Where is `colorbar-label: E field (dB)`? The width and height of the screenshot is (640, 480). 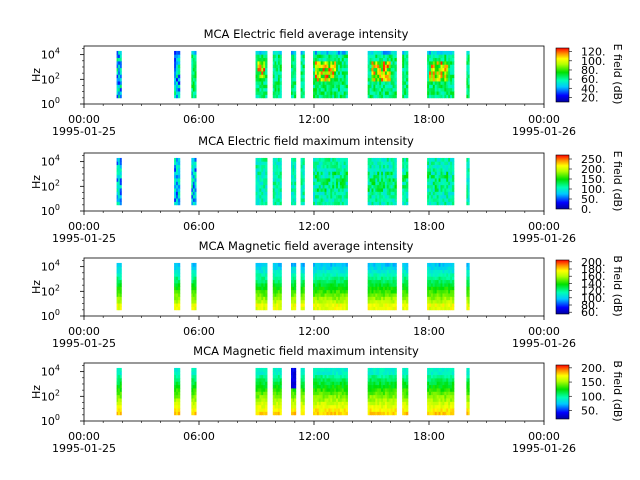 colorbar-label: E field (dB) is located at coordinates (617, 74).